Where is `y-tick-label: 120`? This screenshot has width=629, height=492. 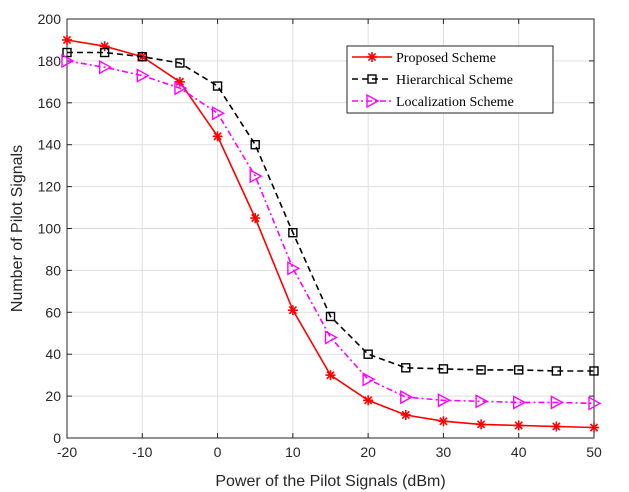 y-tick-label: 120 is located at coordinates (50, 187).